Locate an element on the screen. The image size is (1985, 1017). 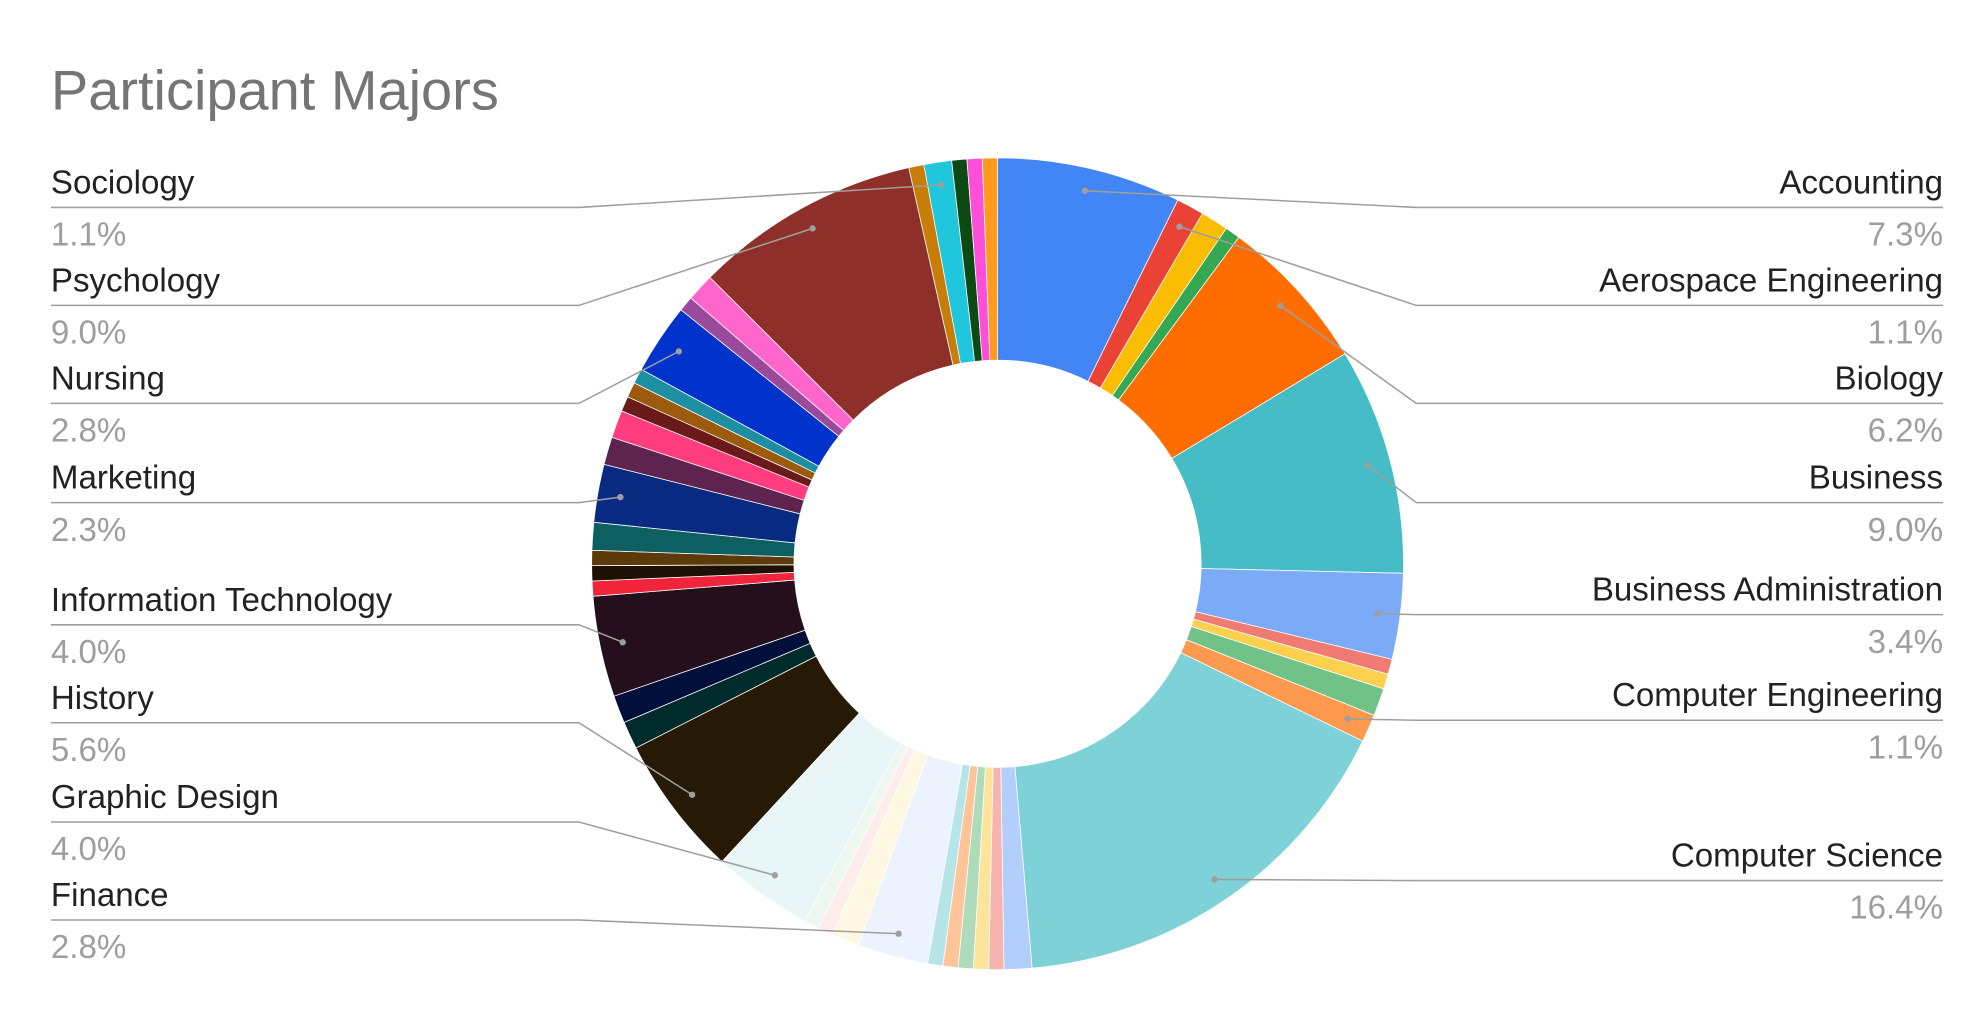
slice-label: Business is located at coordinates (1876, 478).